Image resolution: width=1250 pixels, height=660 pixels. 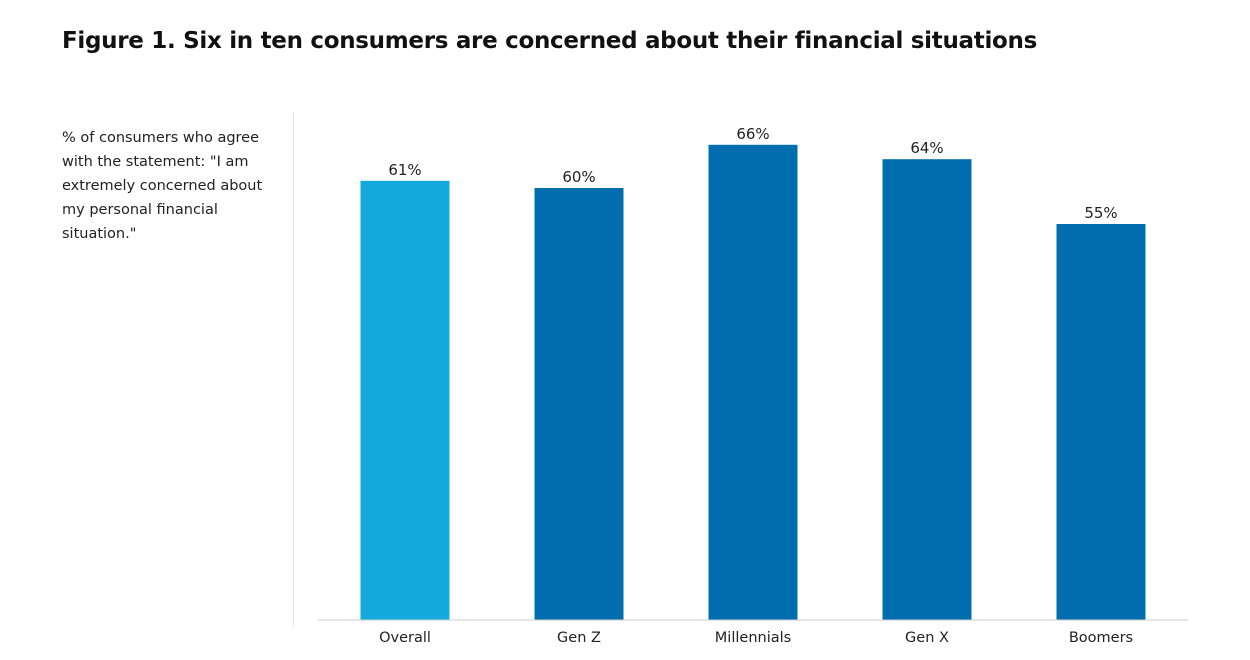 I want to click on bar-gen-z, so click(x=579, y=404).